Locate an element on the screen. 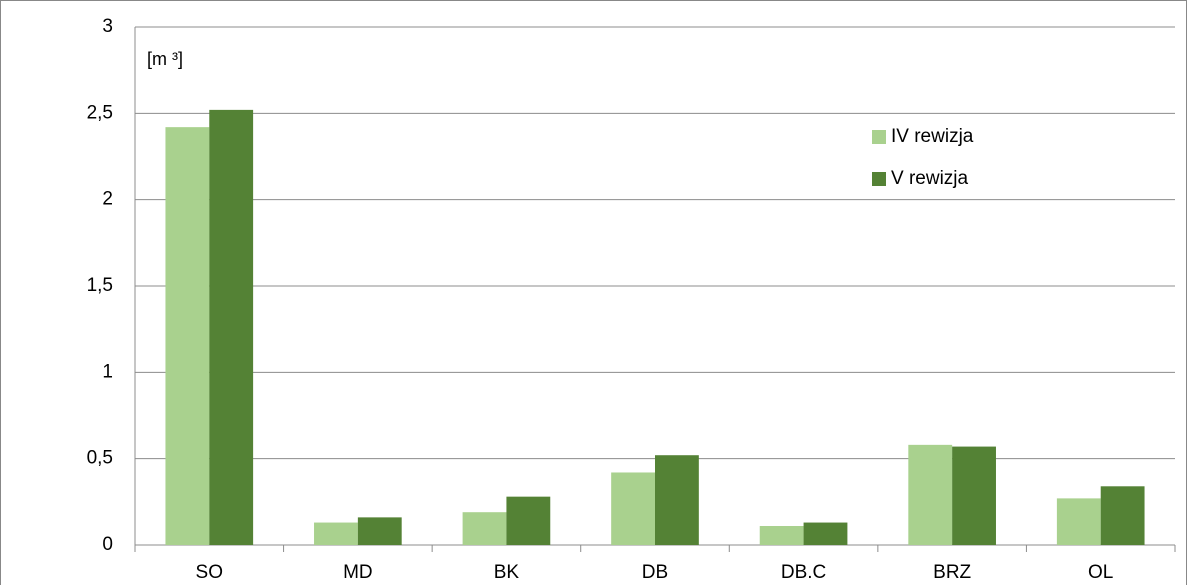 Image resolution: width=1187 pixels, height=585 pixels. legend-label: IV rewizja is located at coordinates (932, 136).